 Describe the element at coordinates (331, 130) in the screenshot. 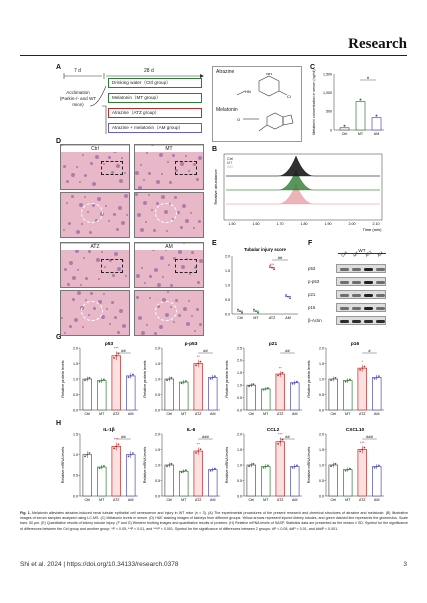

I see `y-tick-label: 0` at that location.